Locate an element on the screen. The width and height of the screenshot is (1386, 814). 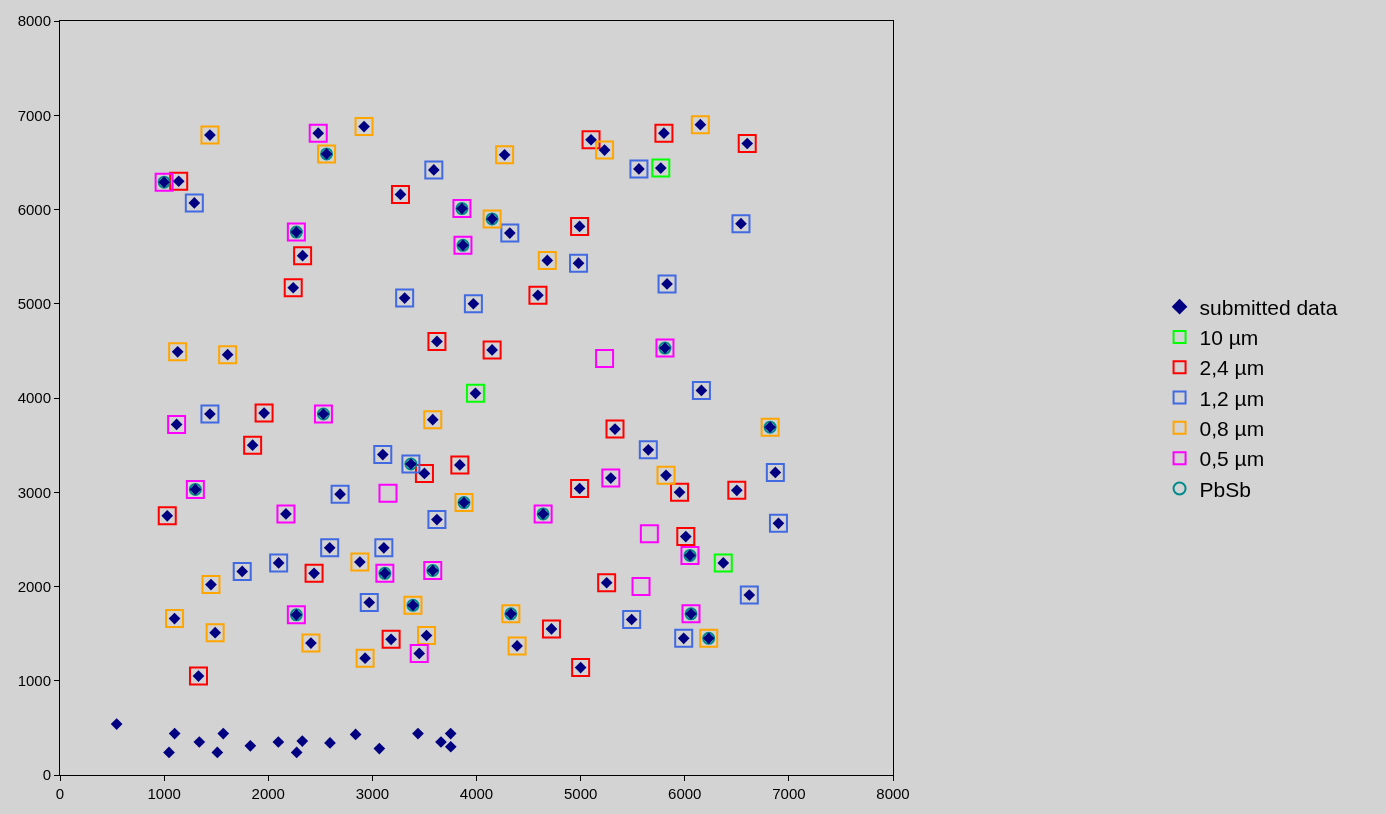
x-tick-label: 3000 is located at coordinates (372, 793).